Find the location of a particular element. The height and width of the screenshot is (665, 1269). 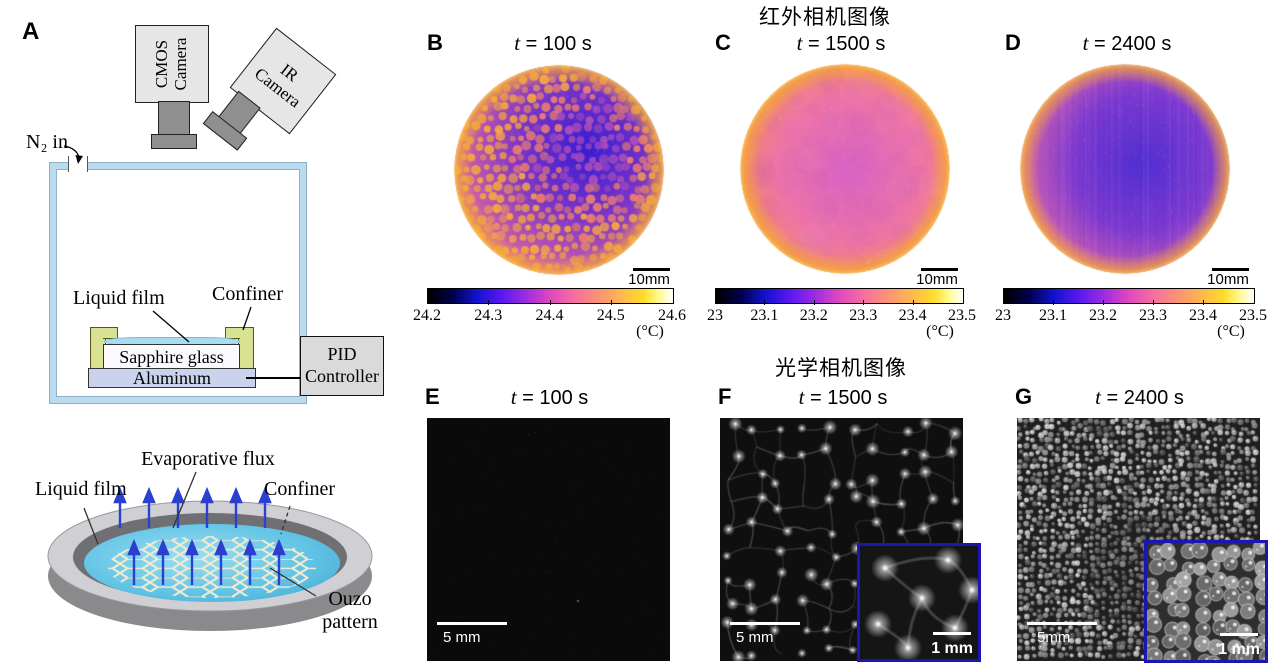

colorbar-ticks-d: 23 23.1 23.2 23.3 23.4 23.5 is located at coordinates (1131, 313).